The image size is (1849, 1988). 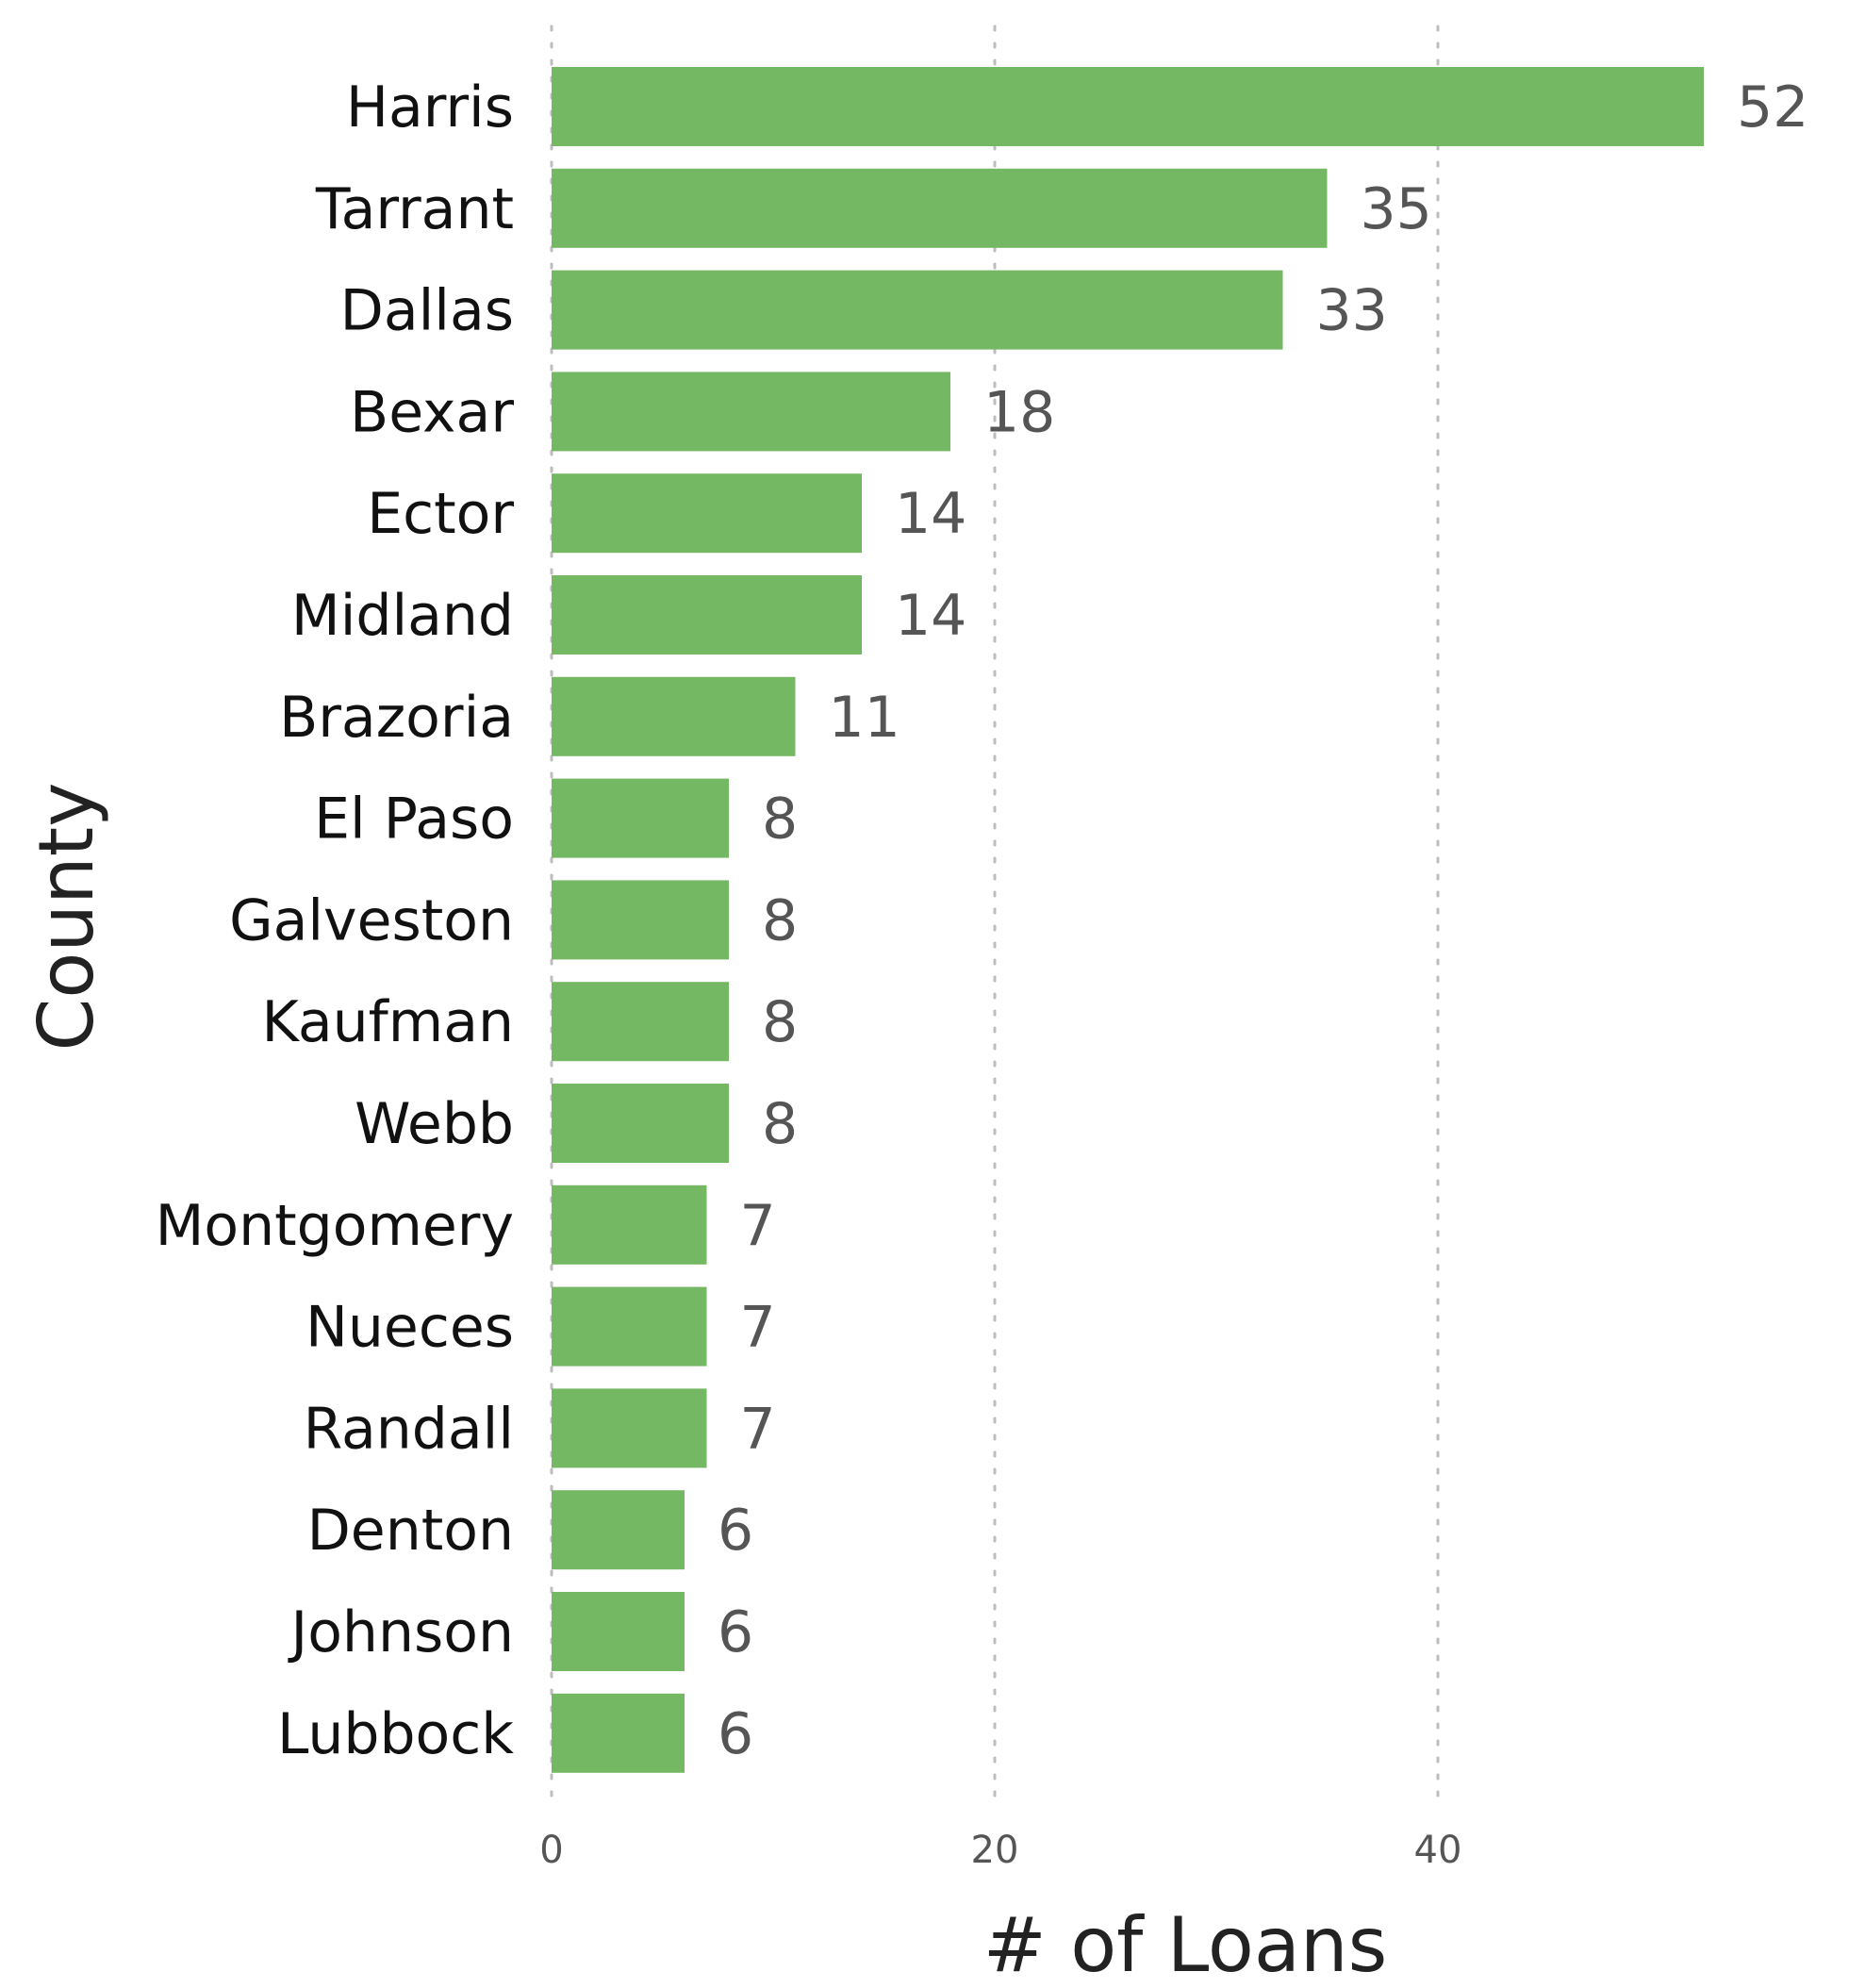 What do you see at coordinates (917, 310) in the screenshot?
I see `bar-dallas` at bounding box center [917, 310].